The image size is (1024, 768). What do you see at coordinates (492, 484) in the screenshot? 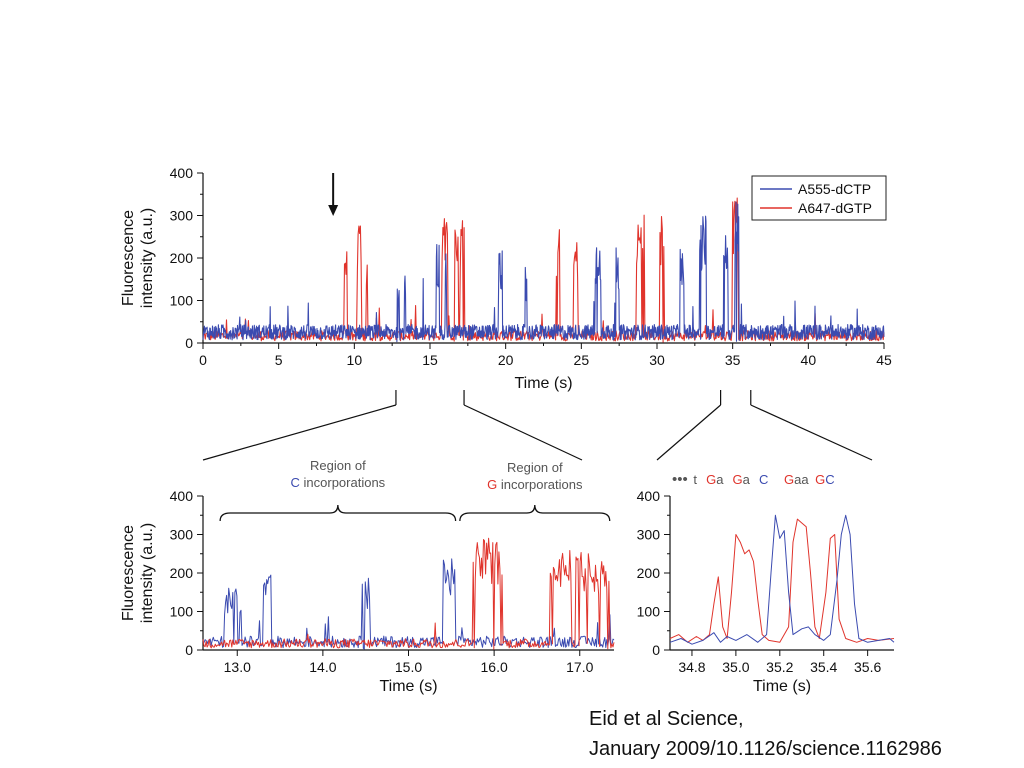
I see `region-label-letter: G` at bounding box center [492, 484].